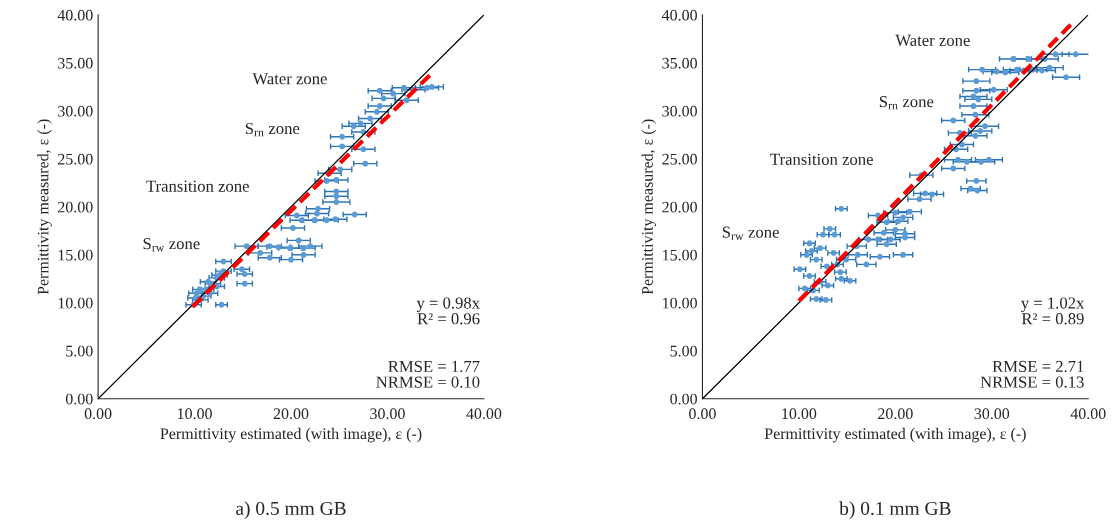 Image resolution: width=1115 pixels, height=531 pixels. I want to click on text: a) 0.5 mm GB, so click(291, 510).